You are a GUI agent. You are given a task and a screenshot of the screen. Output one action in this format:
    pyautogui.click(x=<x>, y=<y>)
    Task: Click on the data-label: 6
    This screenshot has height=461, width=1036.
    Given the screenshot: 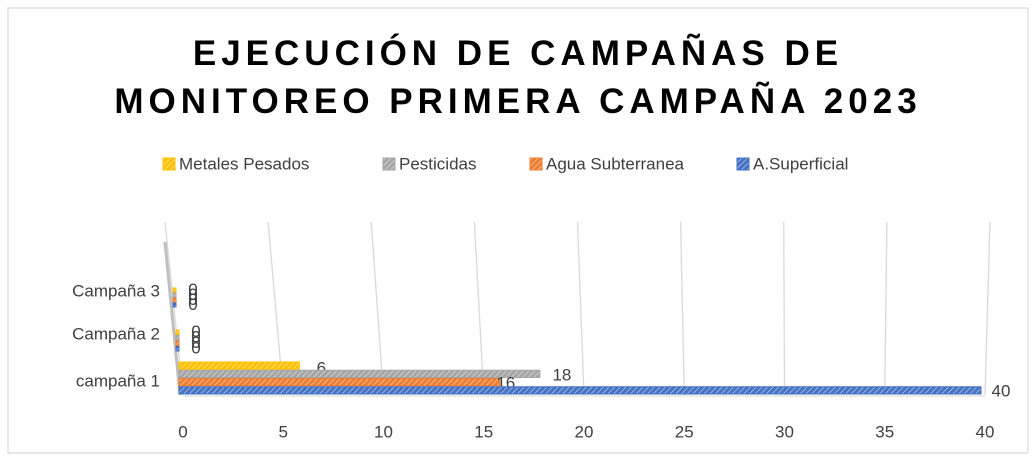 What is the action you would take?
    pyautogui.click(x=321, y=367)
    